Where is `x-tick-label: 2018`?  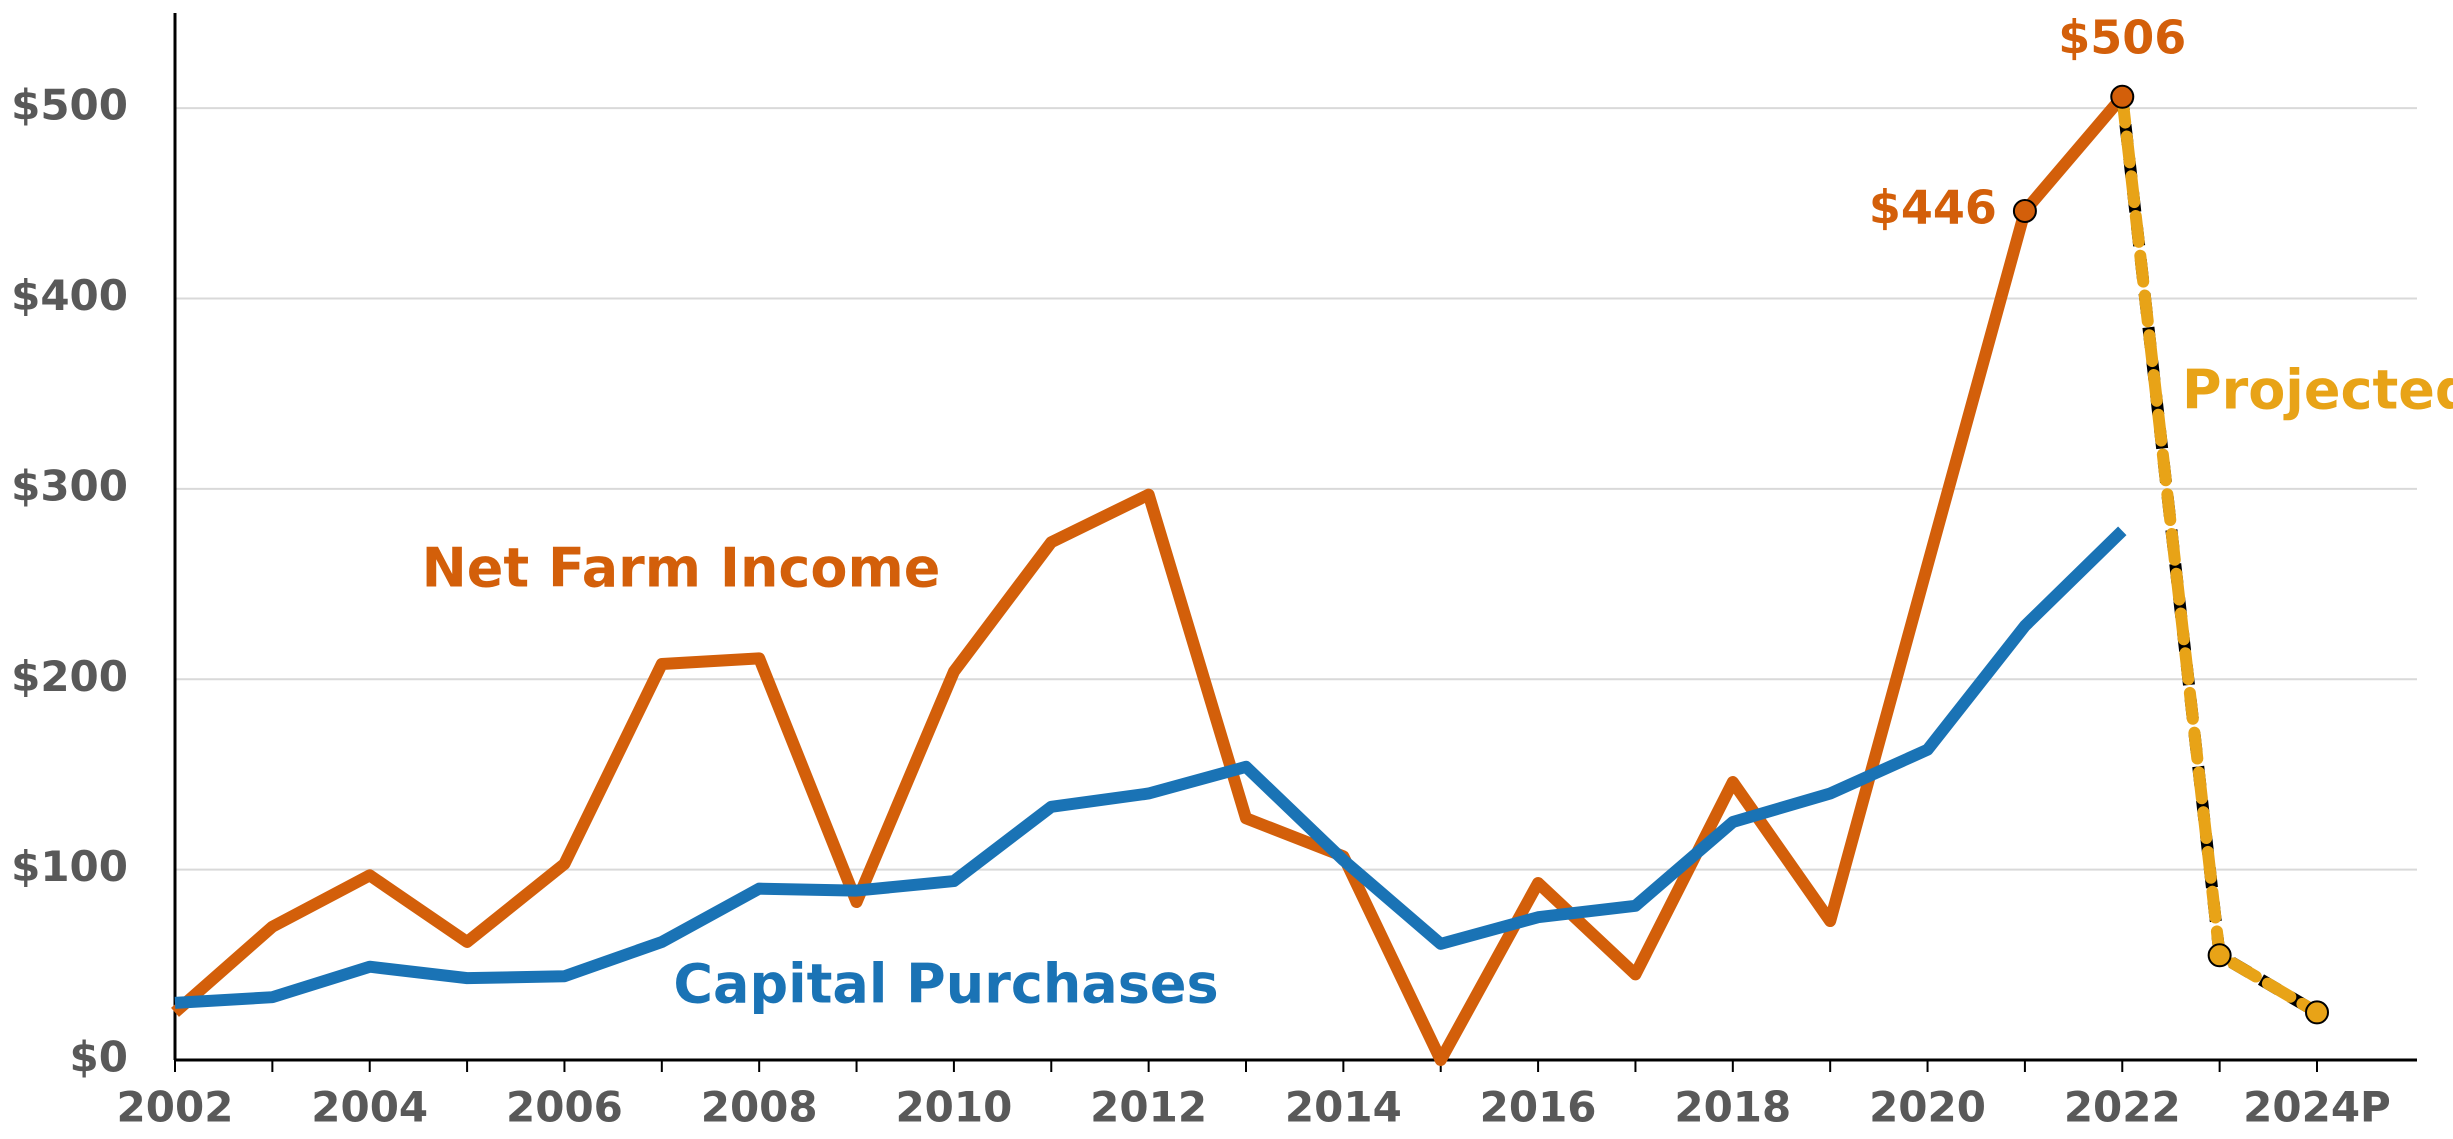
x-tick-label: 2018 is located at coordinates (1732, 1107).